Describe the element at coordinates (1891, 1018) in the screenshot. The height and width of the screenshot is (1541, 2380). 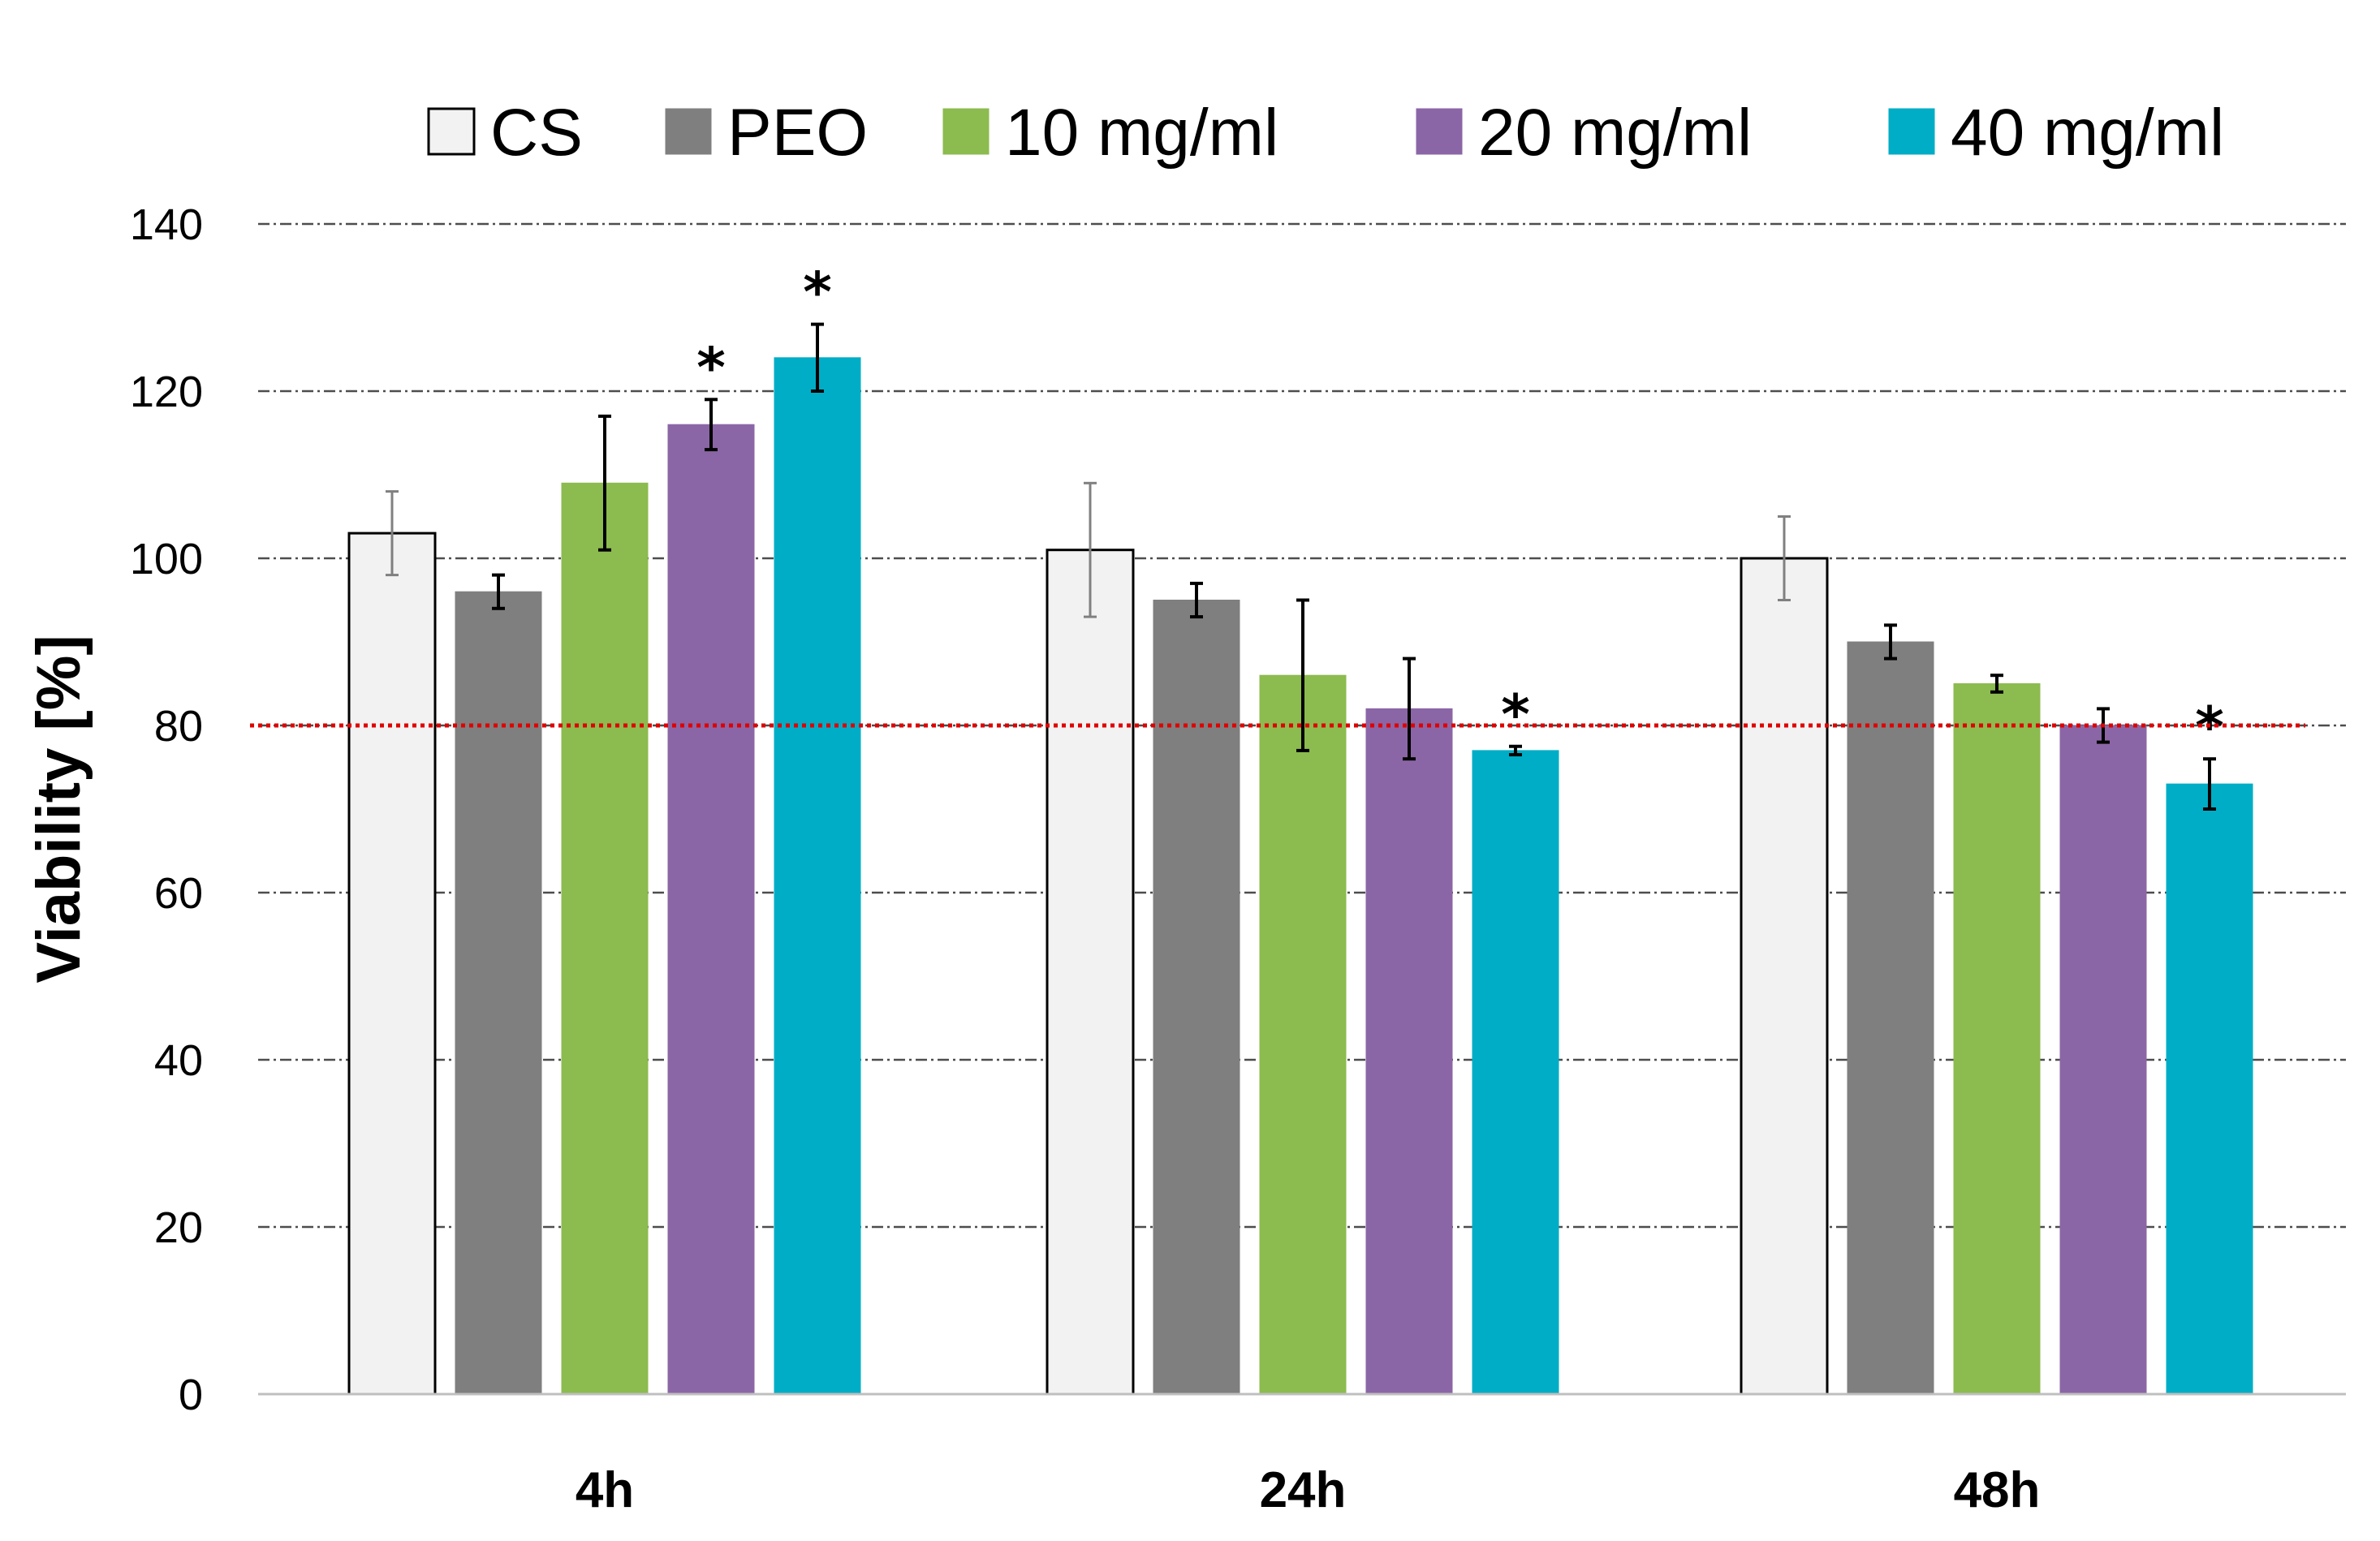
I see `bar-peo-48h` at that location.